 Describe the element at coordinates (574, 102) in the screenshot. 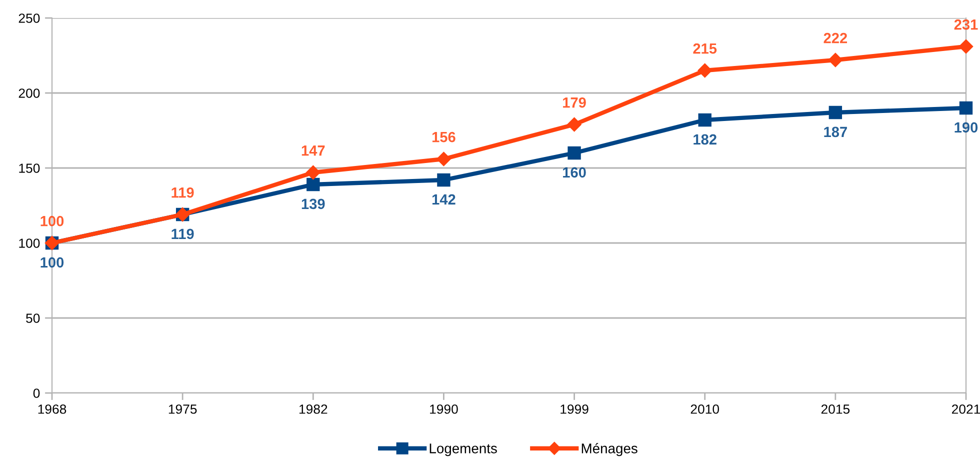

I see `data-label: 179` at that location.